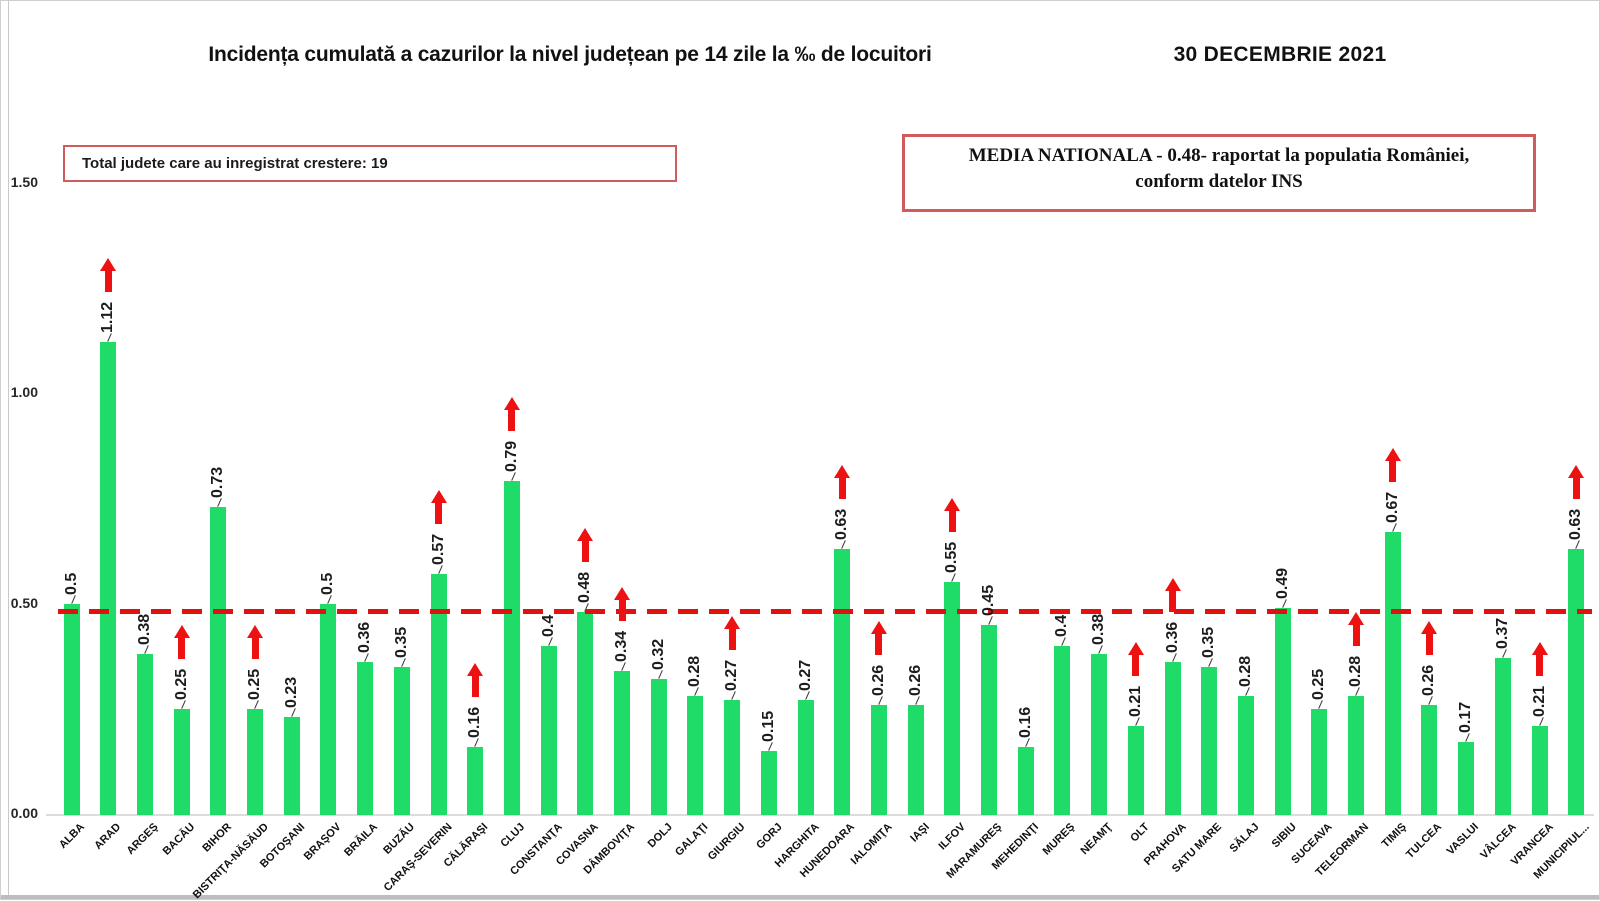 This screenshot has height=901, width=1600. Describe the element at coordinates (1576, 524) in the screenshot. I see `bar-value-label: 0.63` at that location.